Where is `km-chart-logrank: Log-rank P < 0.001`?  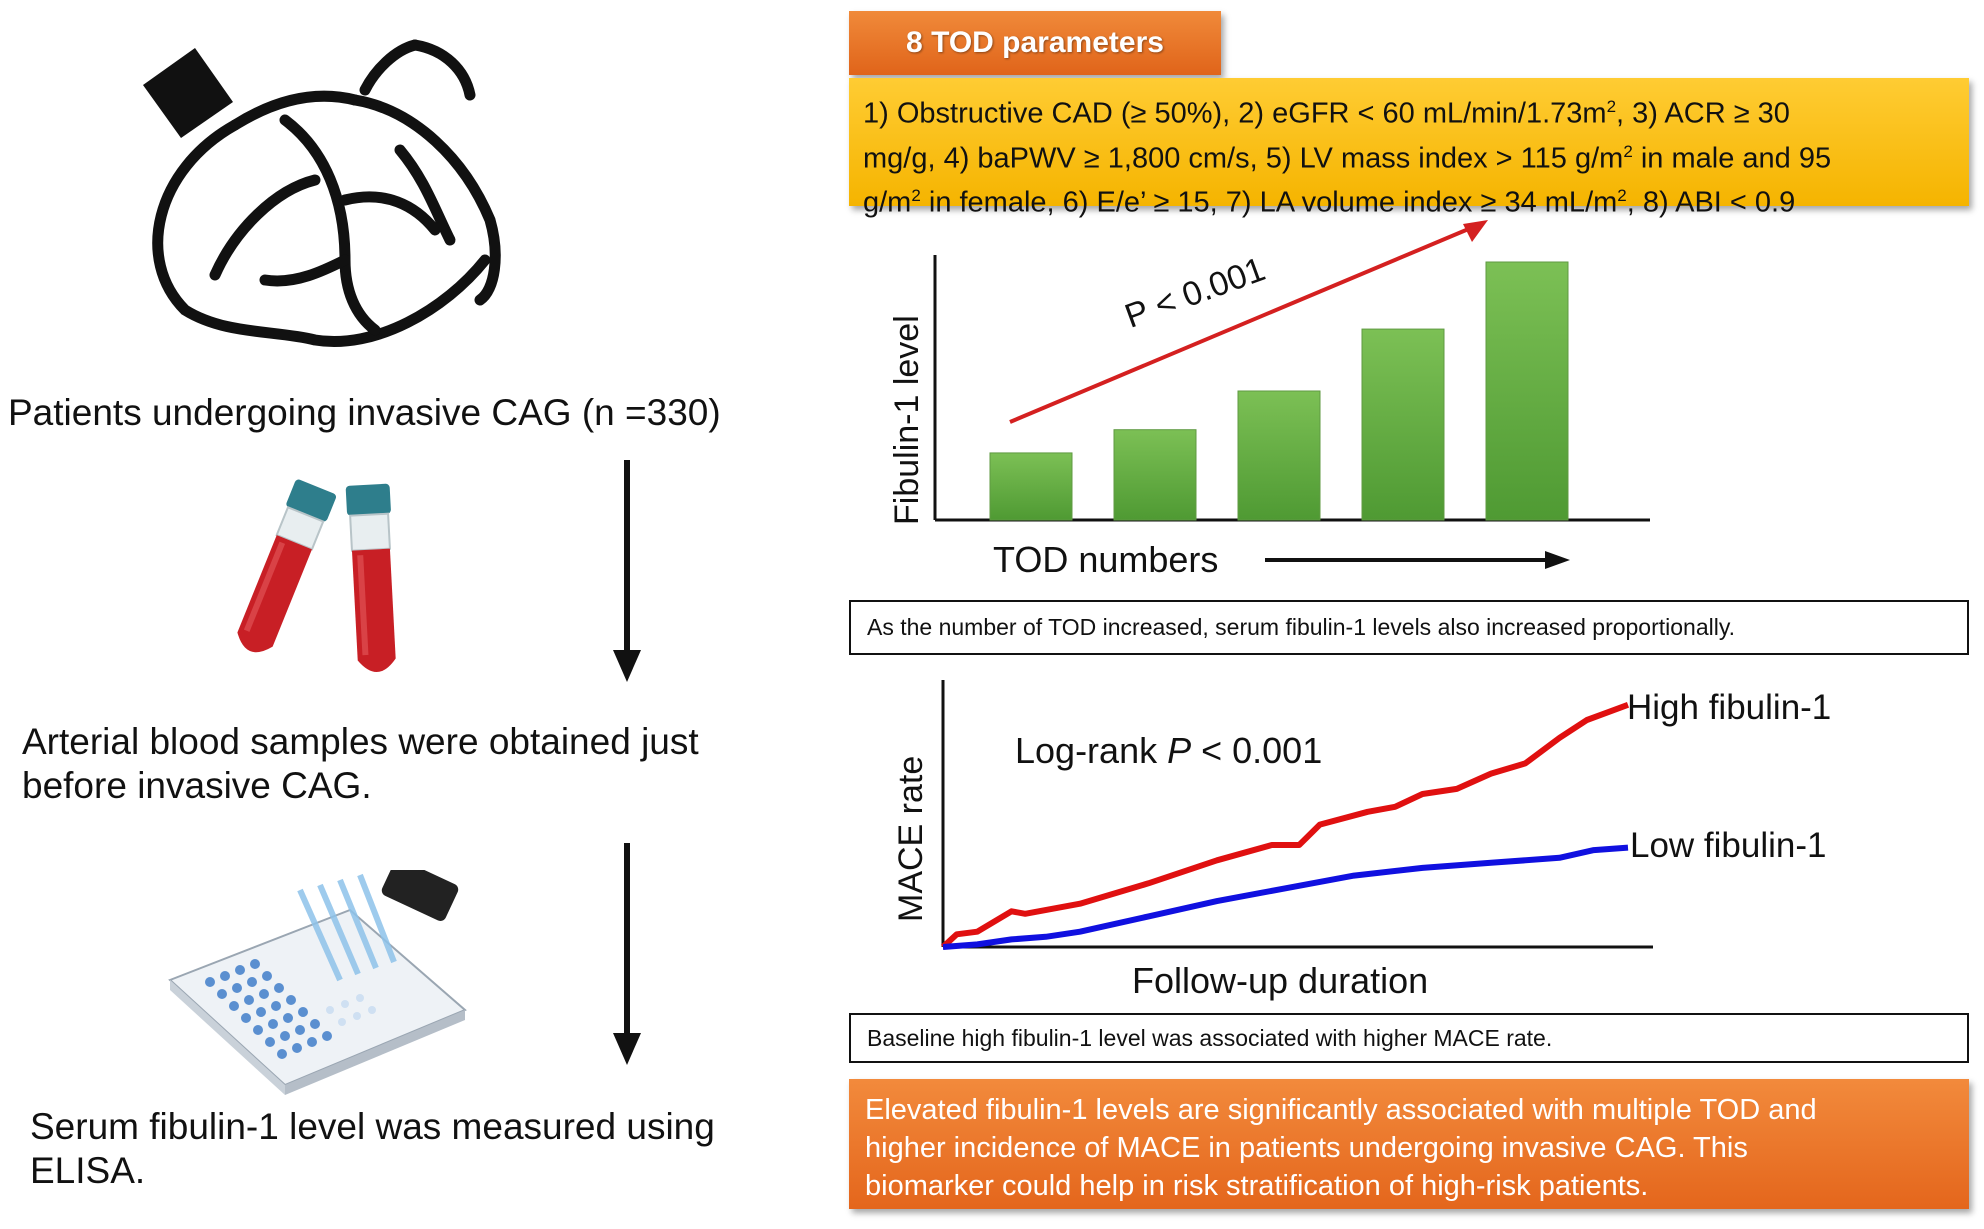
km-chart-logrank: Log-rank P < 0.001 is located at coordinates (1169, 750).